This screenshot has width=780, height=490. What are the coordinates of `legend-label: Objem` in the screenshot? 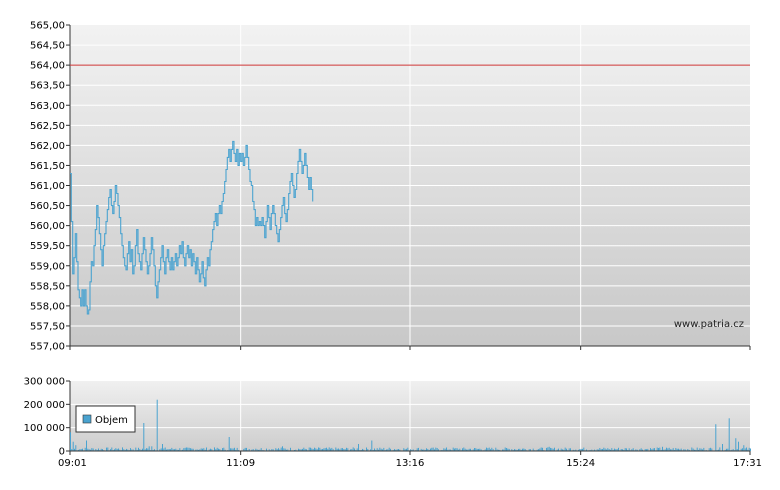 It's located at (111, 420).